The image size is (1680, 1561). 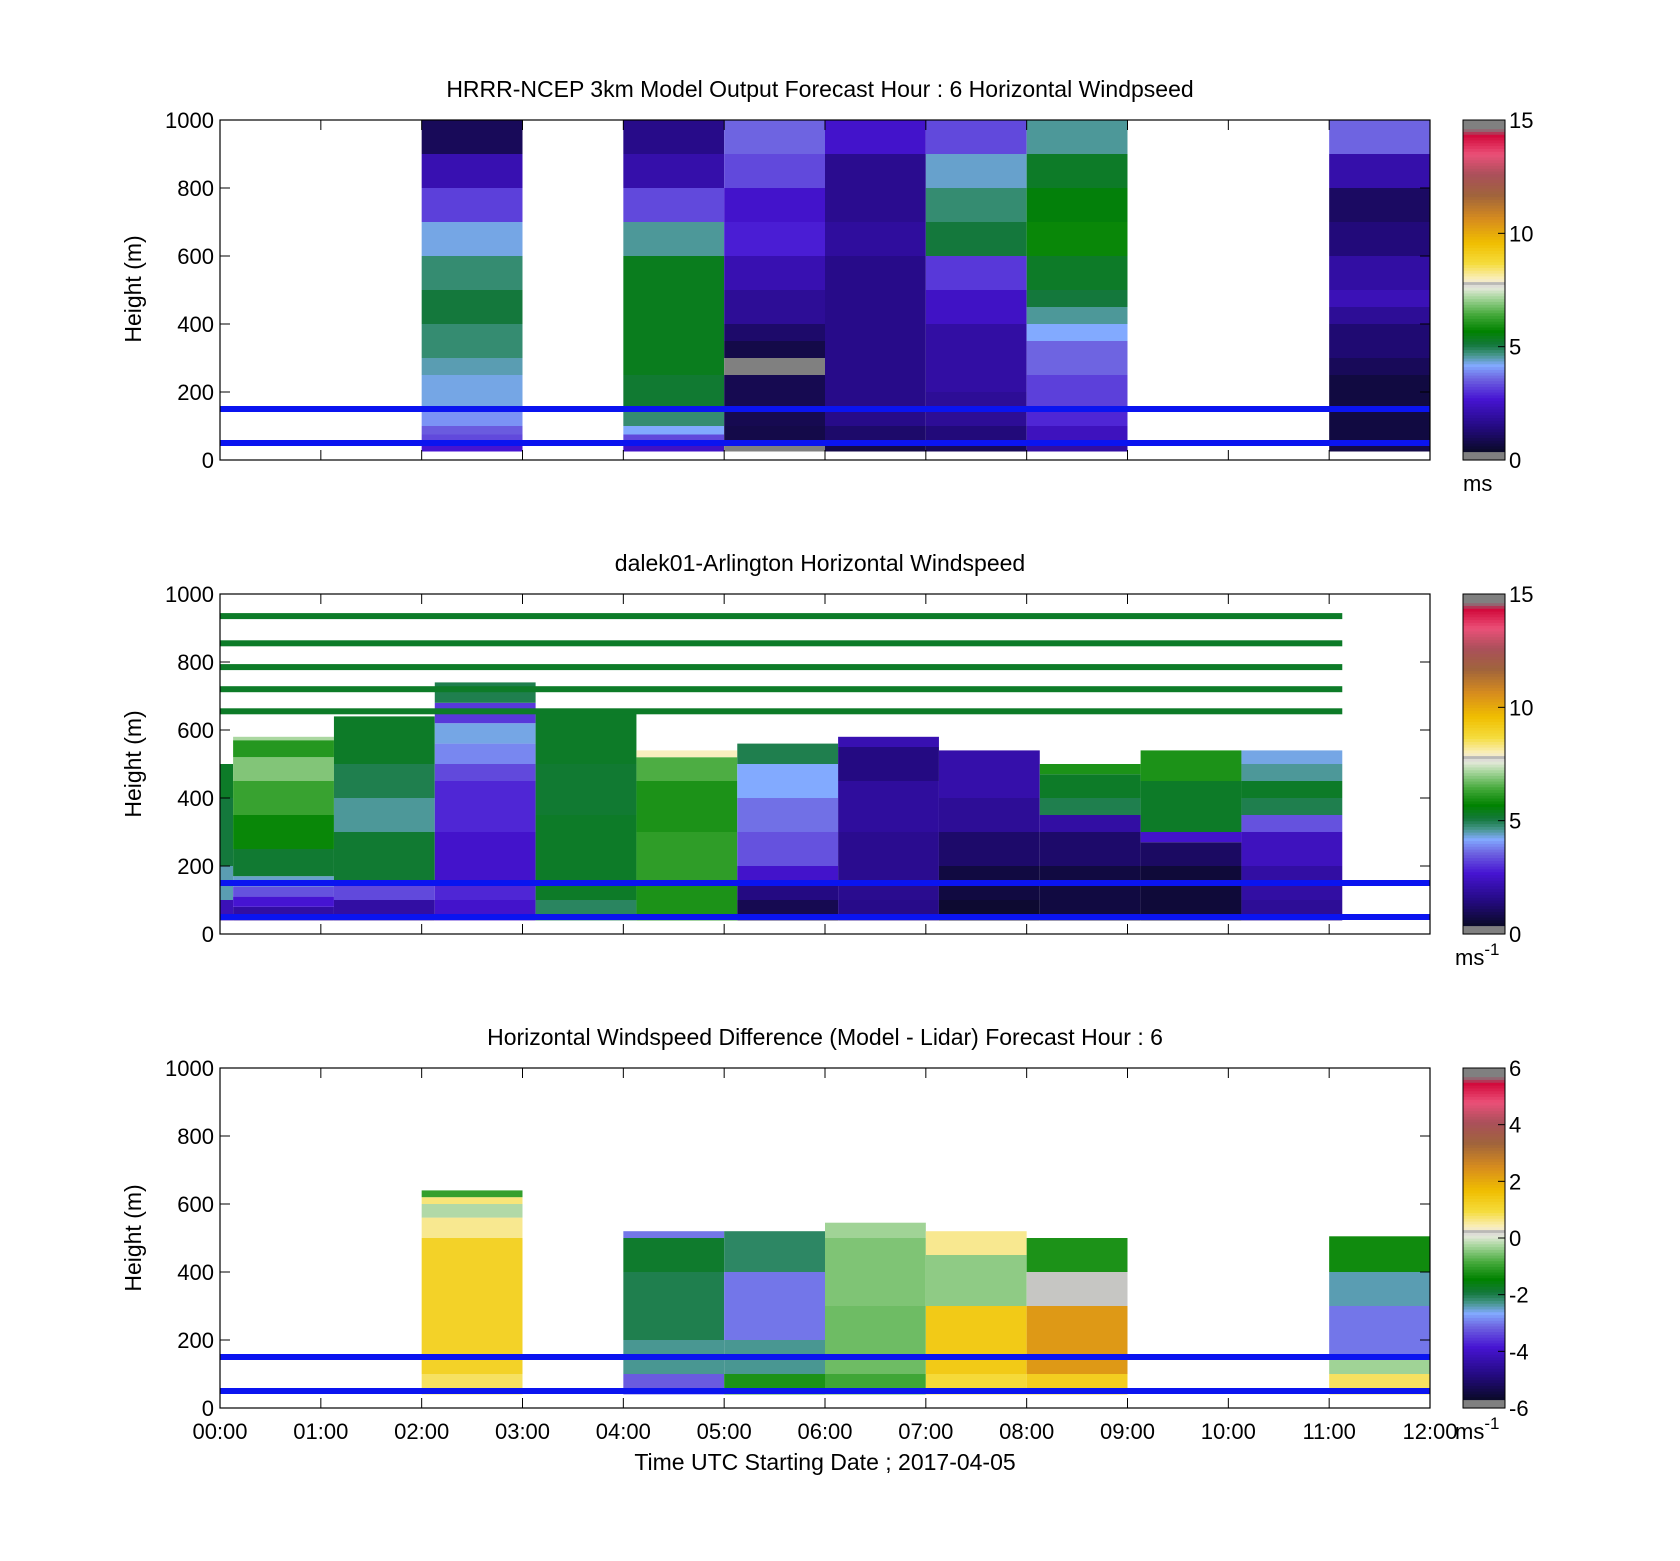 I want to click on lidar-upper-strip, so click(x=781, y=616).